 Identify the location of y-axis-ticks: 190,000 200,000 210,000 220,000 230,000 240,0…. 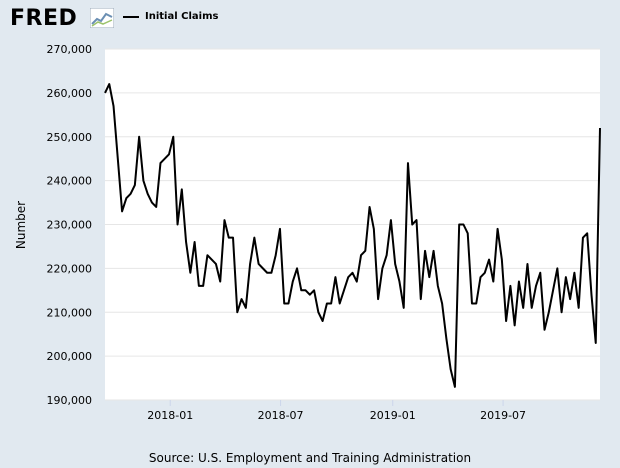
(70, 225).